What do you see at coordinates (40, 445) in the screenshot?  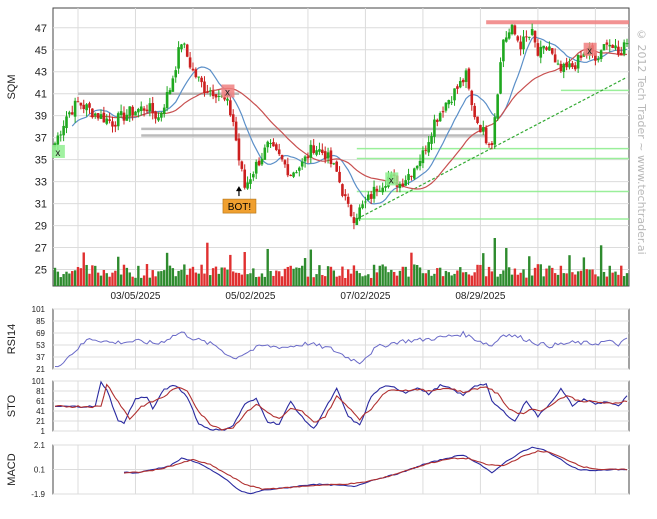 I see `macd-panel-tick-label: 2.1` at bounding box center [40, 445].